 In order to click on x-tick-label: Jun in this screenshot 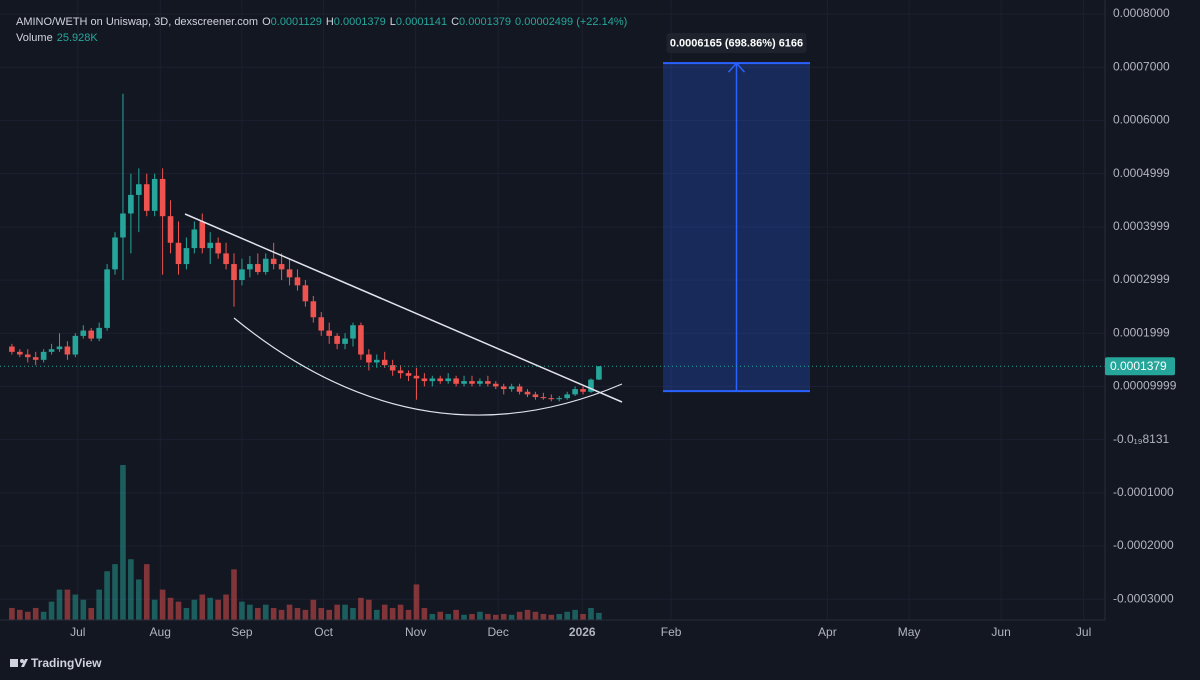, I will do `click(1000, 632)`.